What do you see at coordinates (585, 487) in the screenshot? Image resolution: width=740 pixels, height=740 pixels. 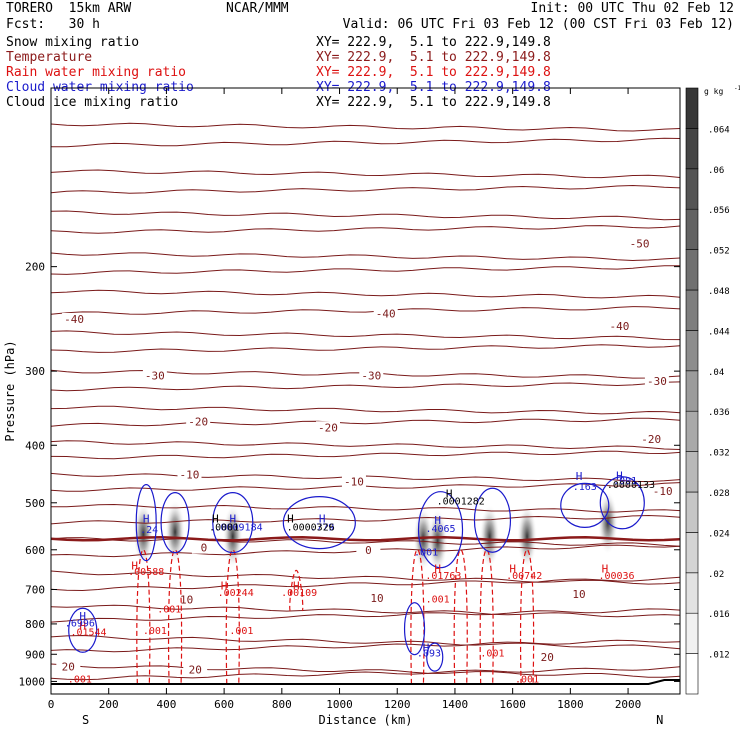 I see `cloud-water-value-label: .163` at bounding box center [585, 487].